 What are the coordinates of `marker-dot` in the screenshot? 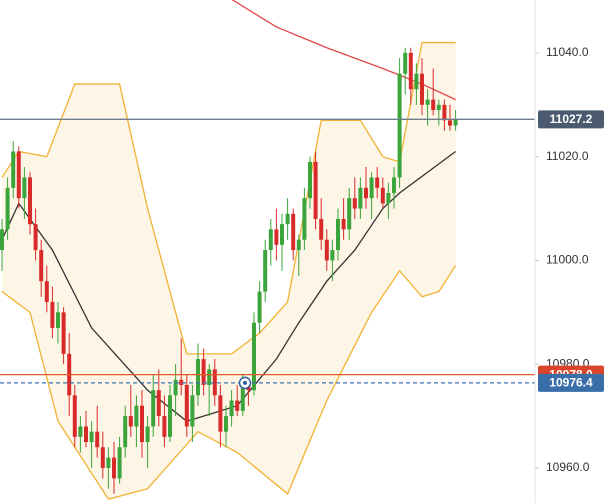 It's located at (245, 382).